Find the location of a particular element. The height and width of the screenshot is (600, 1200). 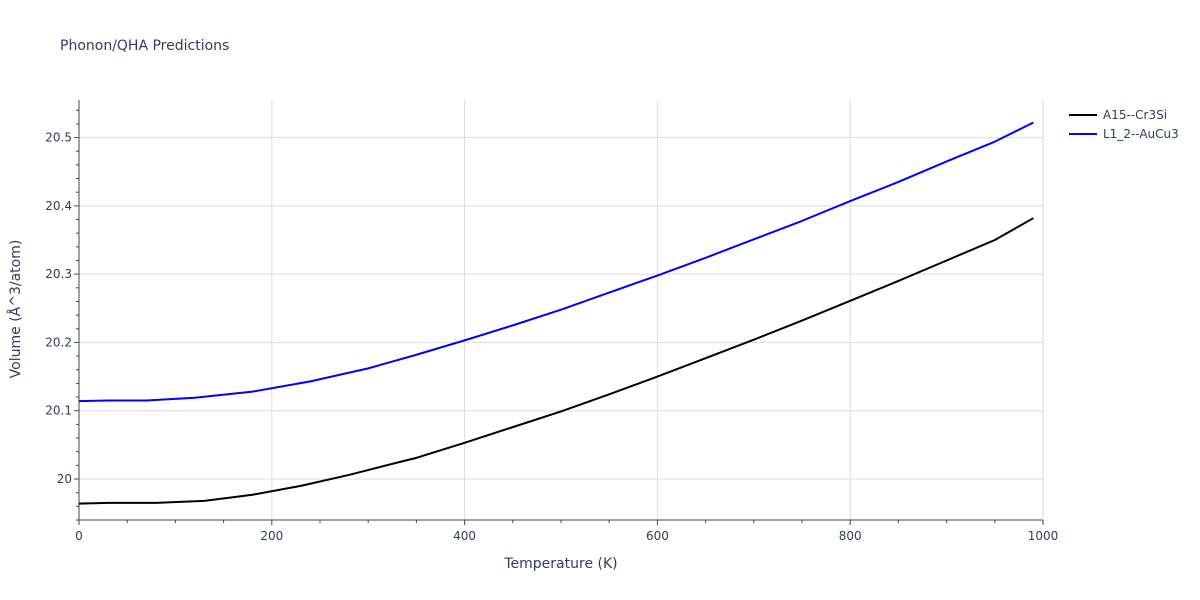

legend-label: L1_2--AuCu3 is located at coordinates (1141, 134).